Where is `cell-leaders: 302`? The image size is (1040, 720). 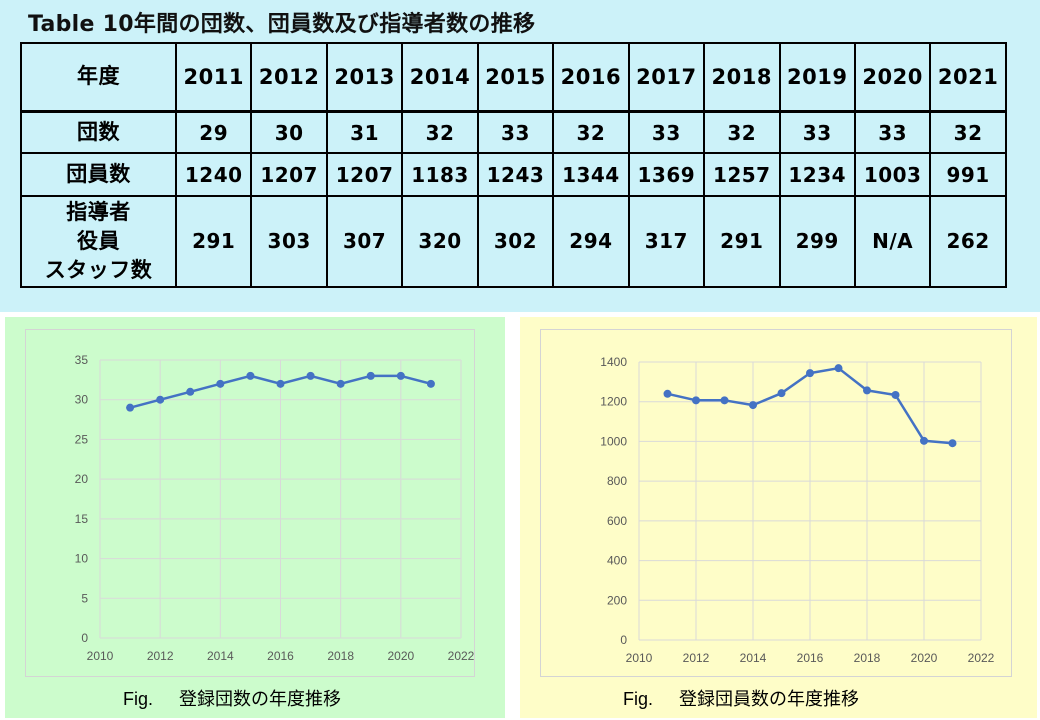 cell-leaders: 302 is located at coordinates (515, 241).